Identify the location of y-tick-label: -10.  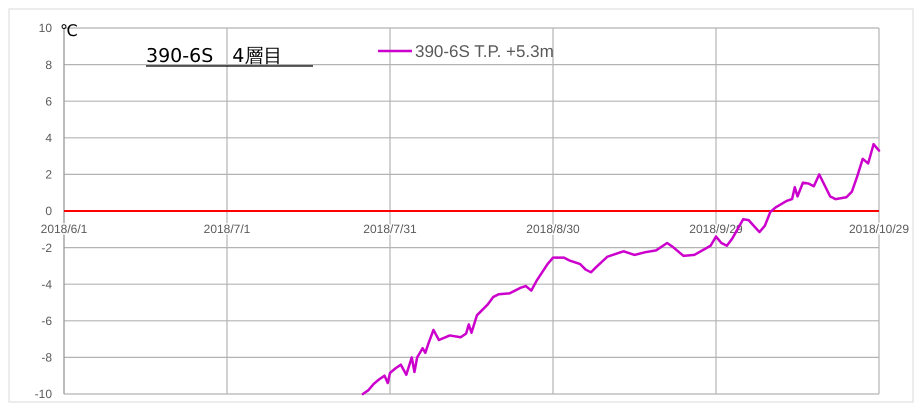
(43, 394).